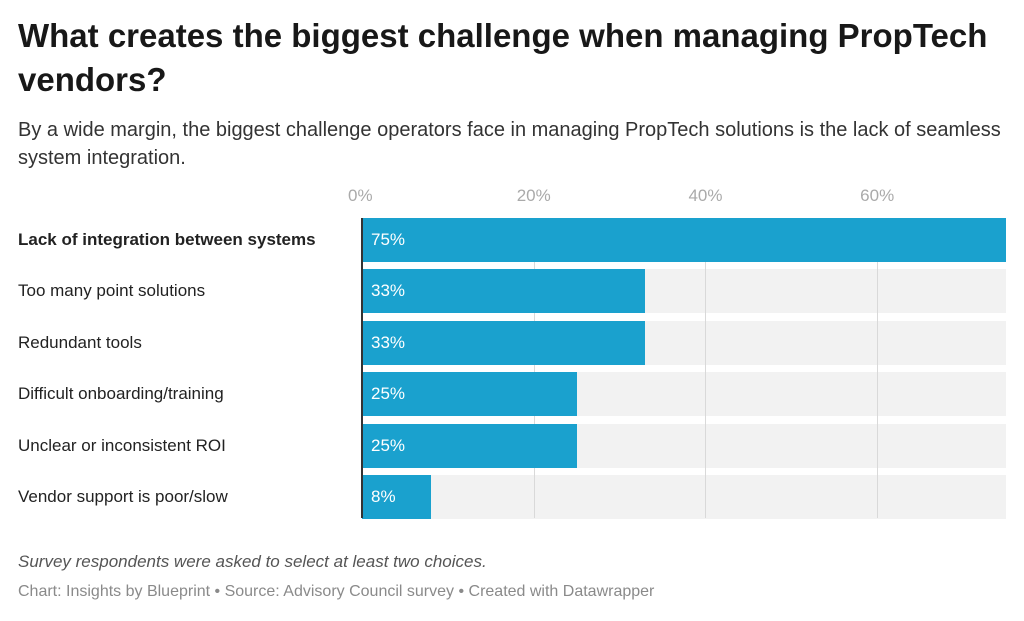  Describe the element at coordinates (123, 496) in the screenshot. I see `category-label: Vendor support is poor/slow` at that location.